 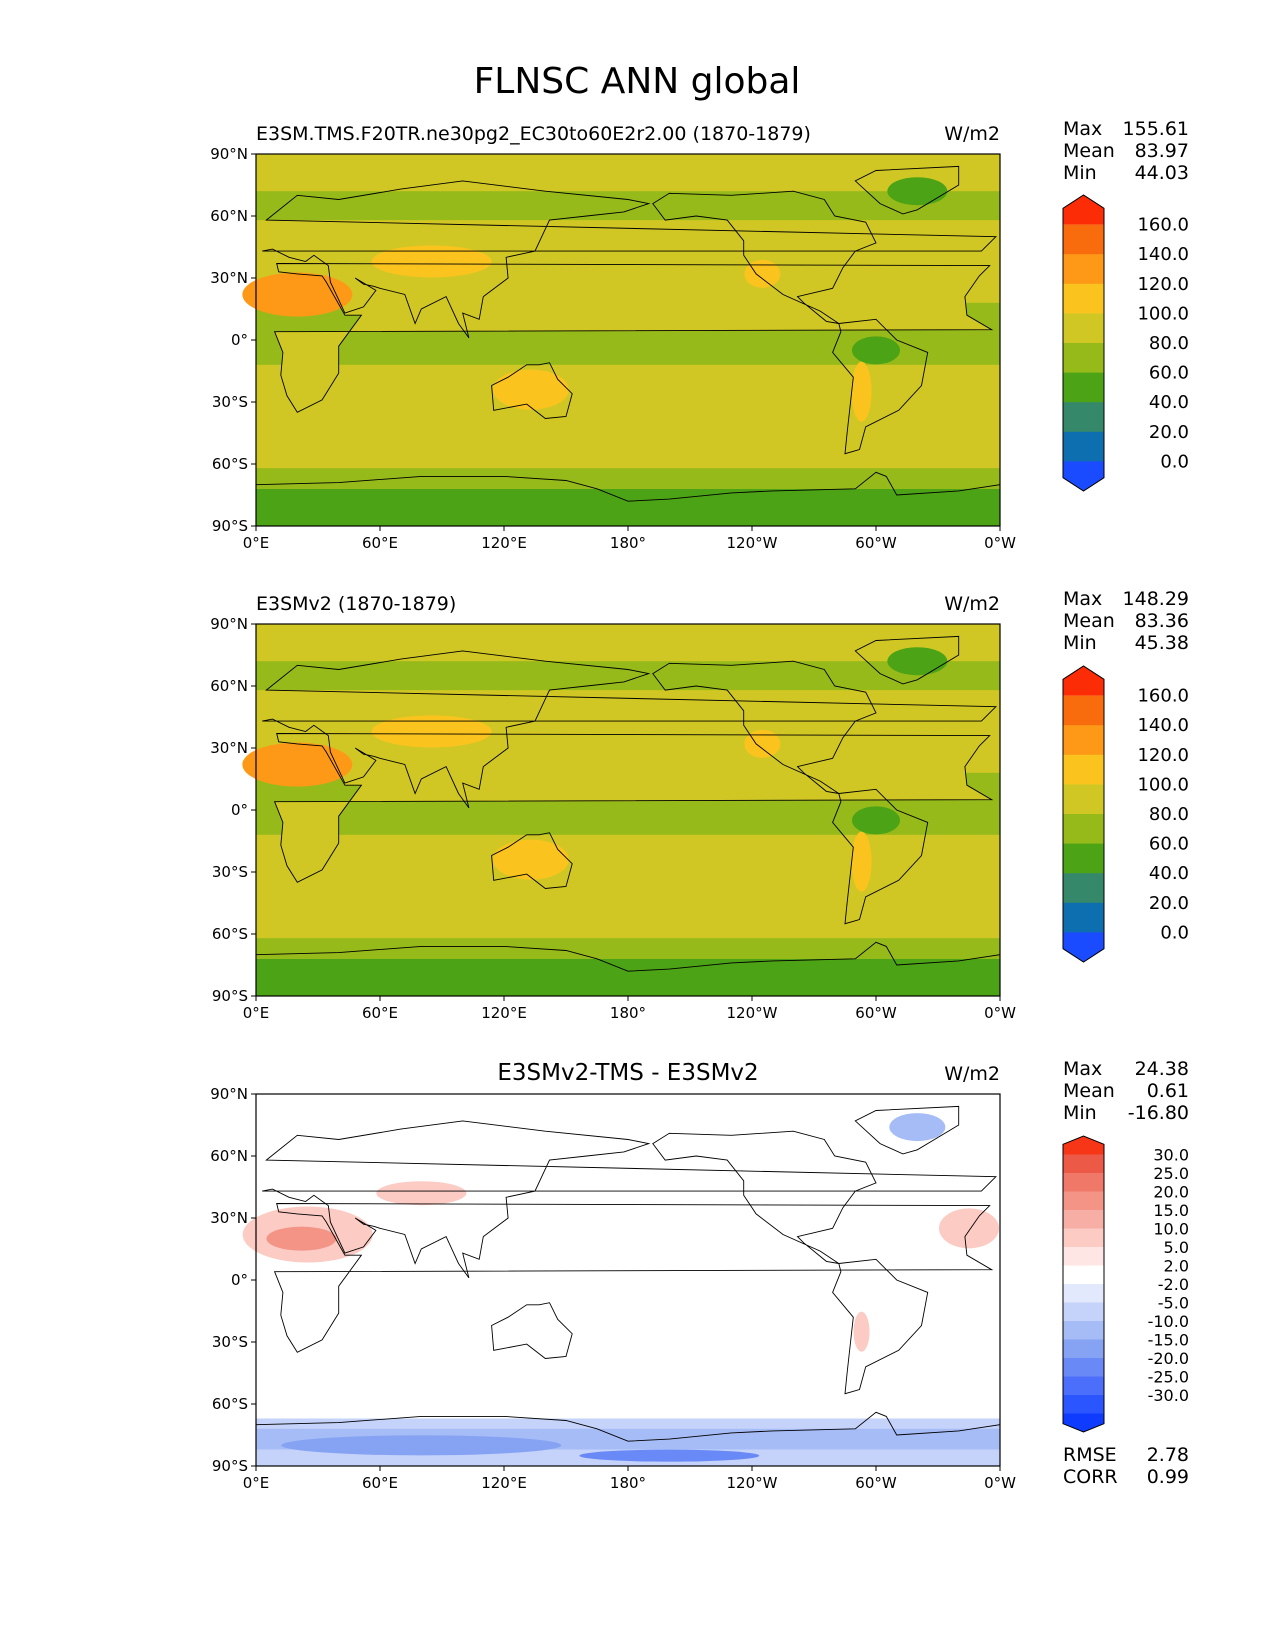 What do you see at coordinates (1126, 621) in the screenshot?
I see `panel-reference-stats: Max 148.29 Mean 83.36 Min 45.38` at bounding box center [1126, 621].